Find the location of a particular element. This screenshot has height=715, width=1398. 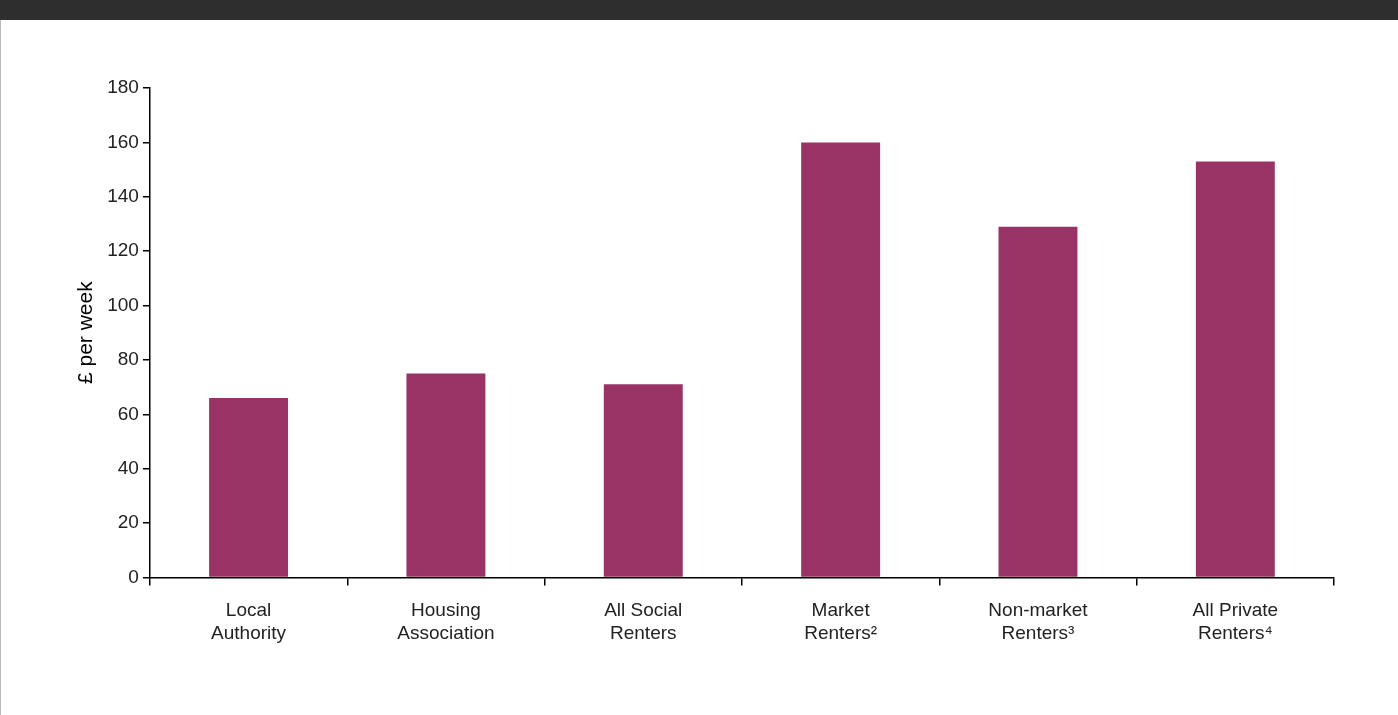

y-tick-label: 160 is located at coordinates (123, 141).